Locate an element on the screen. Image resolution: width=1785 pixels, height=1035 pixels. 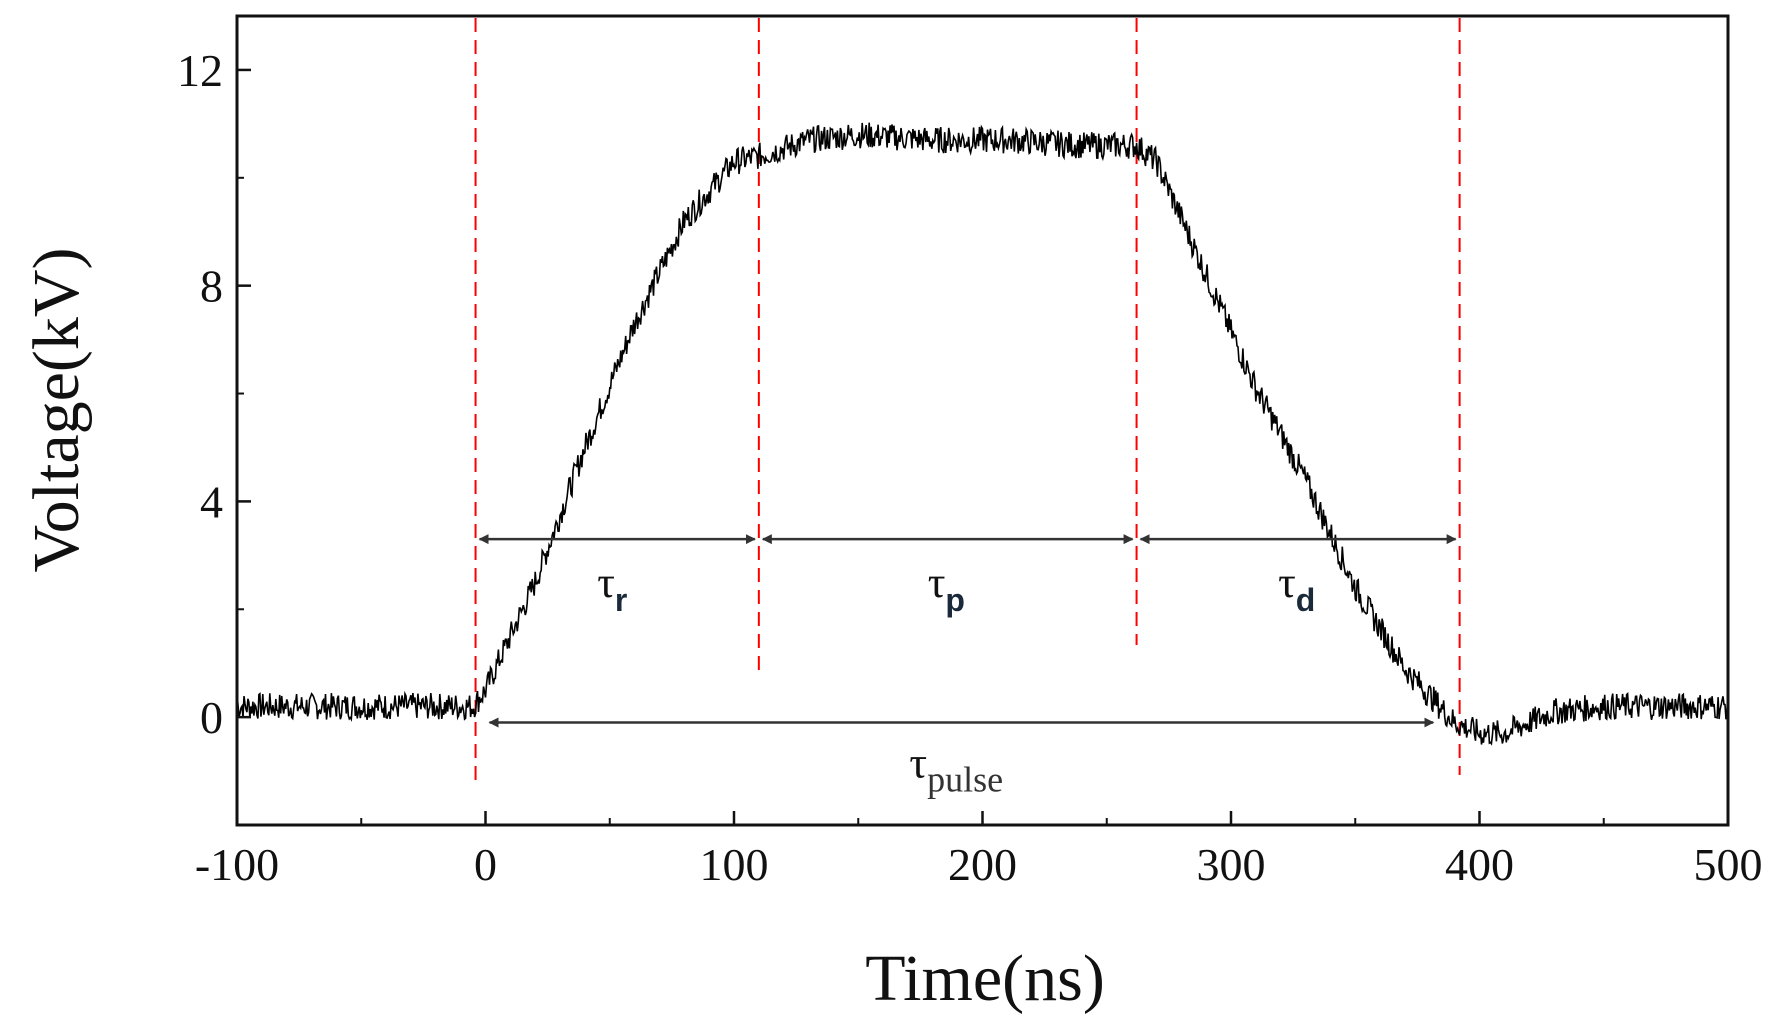
tau-label-p: τp is located at coordinates (946, 588).